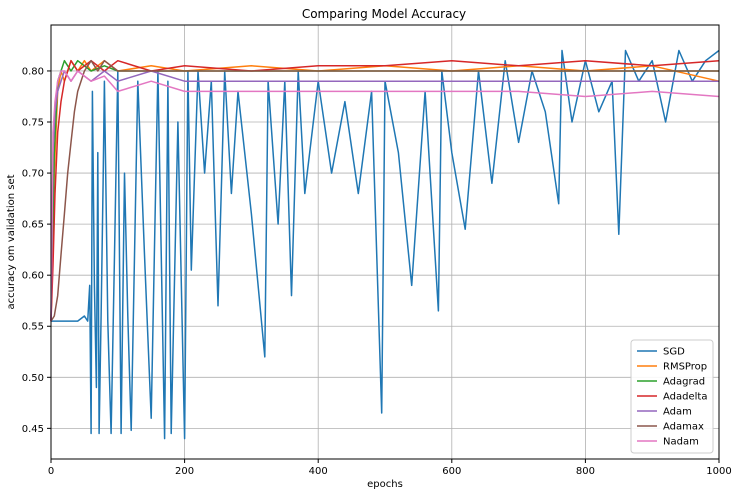 This screenshot has height=496, width=739. What do you see at coordinates (585, 471) in the screenshot?
I see `x-tick-label: 800` at bounding box center [585, 471].